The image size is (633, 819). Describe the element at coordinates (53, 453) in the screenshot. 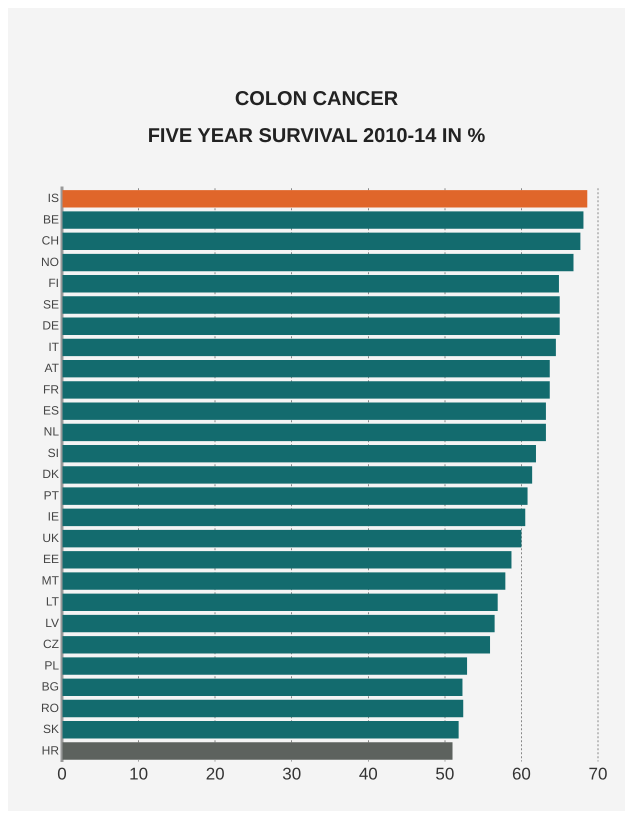

I see `y-tick-label: SI` at that location.